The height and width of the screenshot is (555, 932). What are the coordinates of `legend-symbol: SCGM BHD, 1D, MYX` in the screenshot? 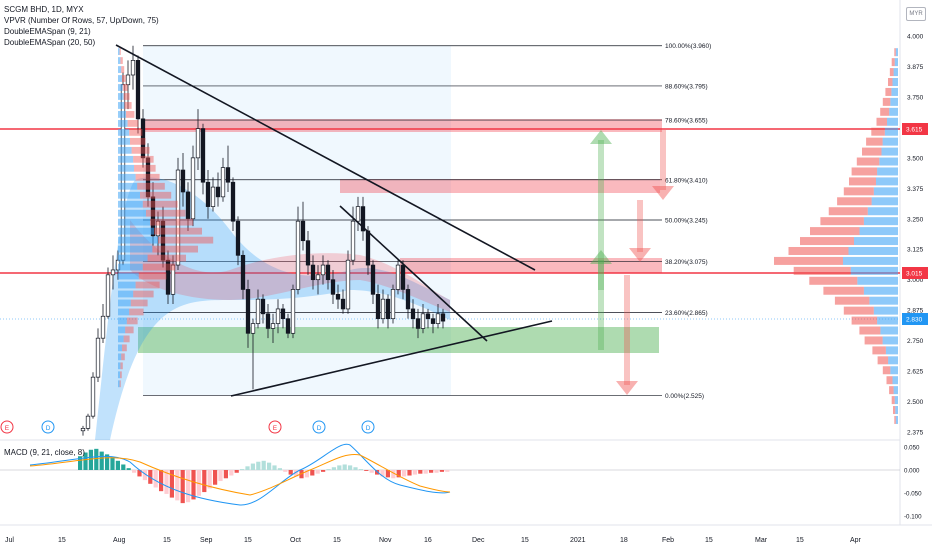 It's located at (44, 9).